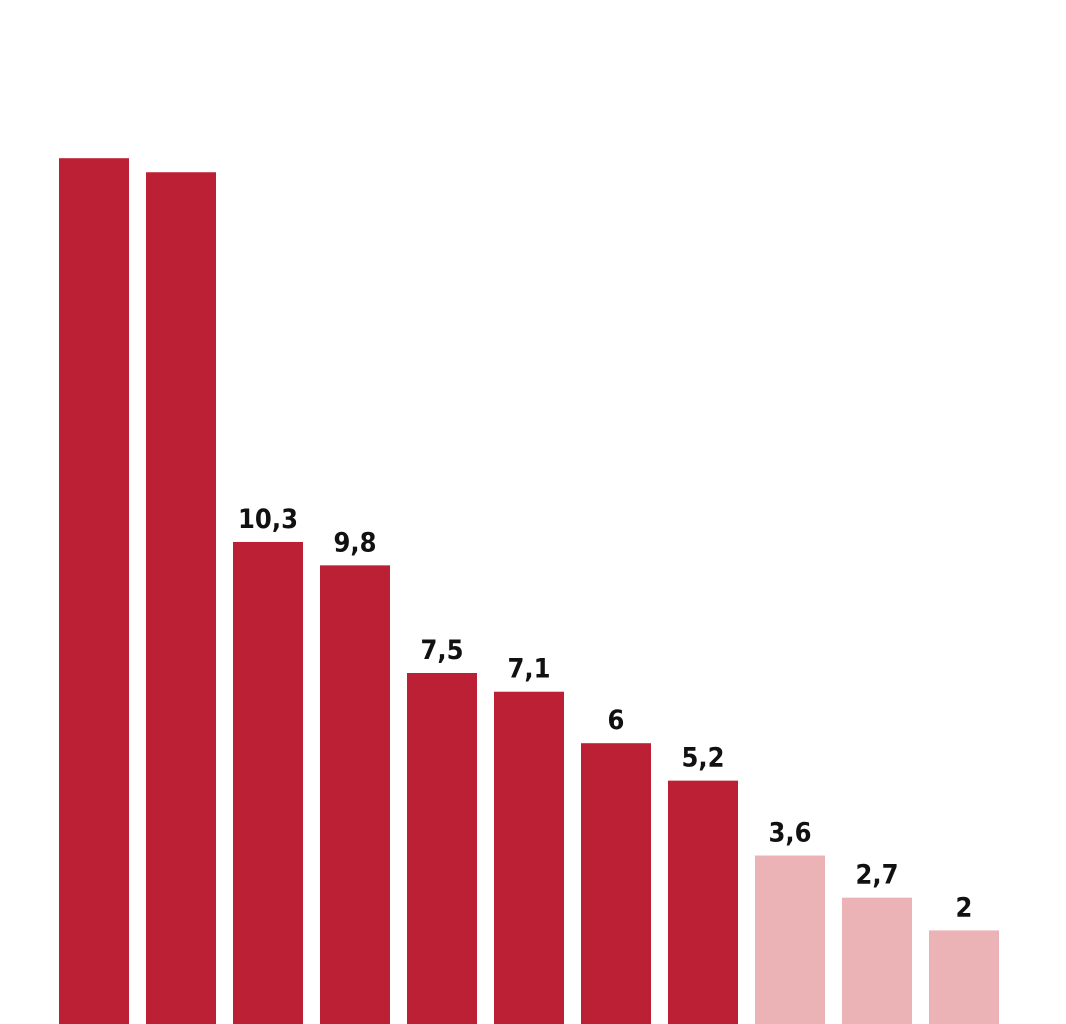 Image resolution: width=1066 pixels, height=1024 pixels. What do you see at coordinates (528, 669) in the screenshot?
I see `bar-value-label-6: 7,1` at bounding box center [528, 669].